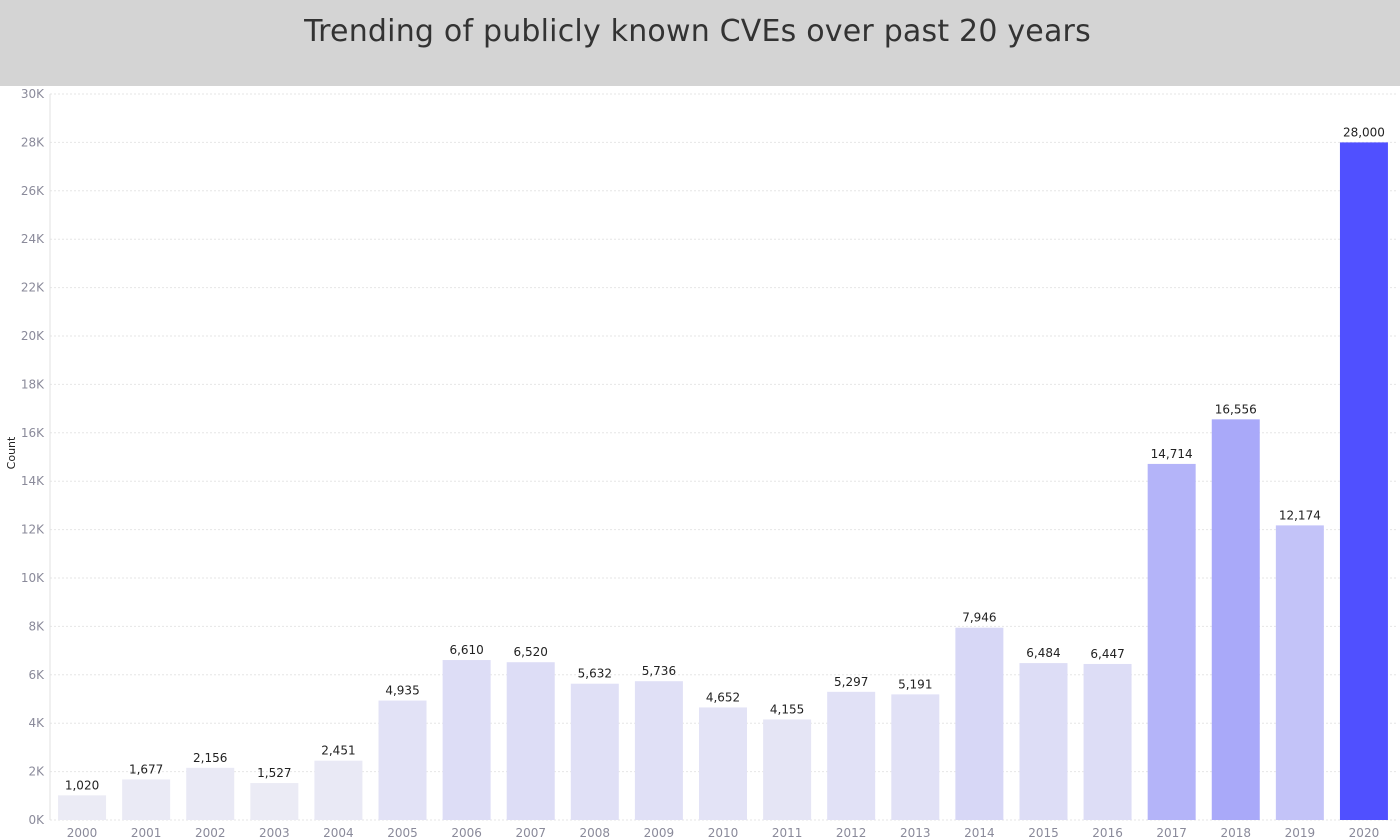 The height and width of the screenshot is (840, 1400). Describe the element at coordinates (1107, 654) in the screenshot. I see `data-label-2016: 6,447` at that location.